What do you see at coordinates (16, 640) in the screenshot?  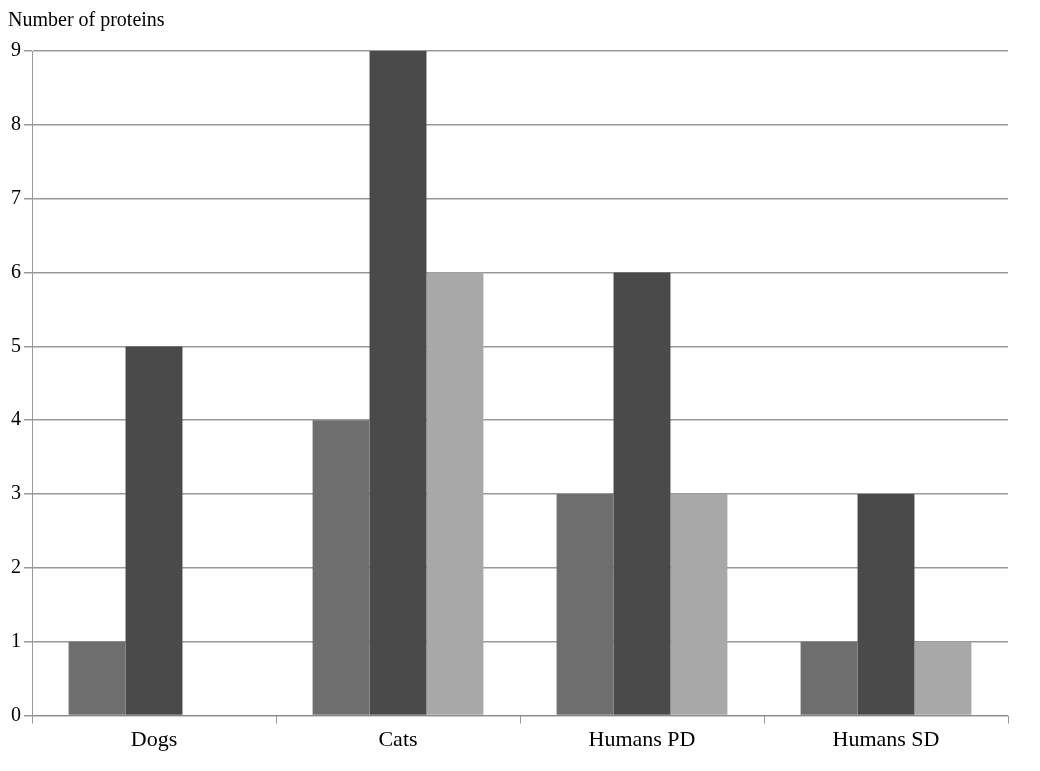 I see `y-tick-label: 1` at bounding box center [16, 640].